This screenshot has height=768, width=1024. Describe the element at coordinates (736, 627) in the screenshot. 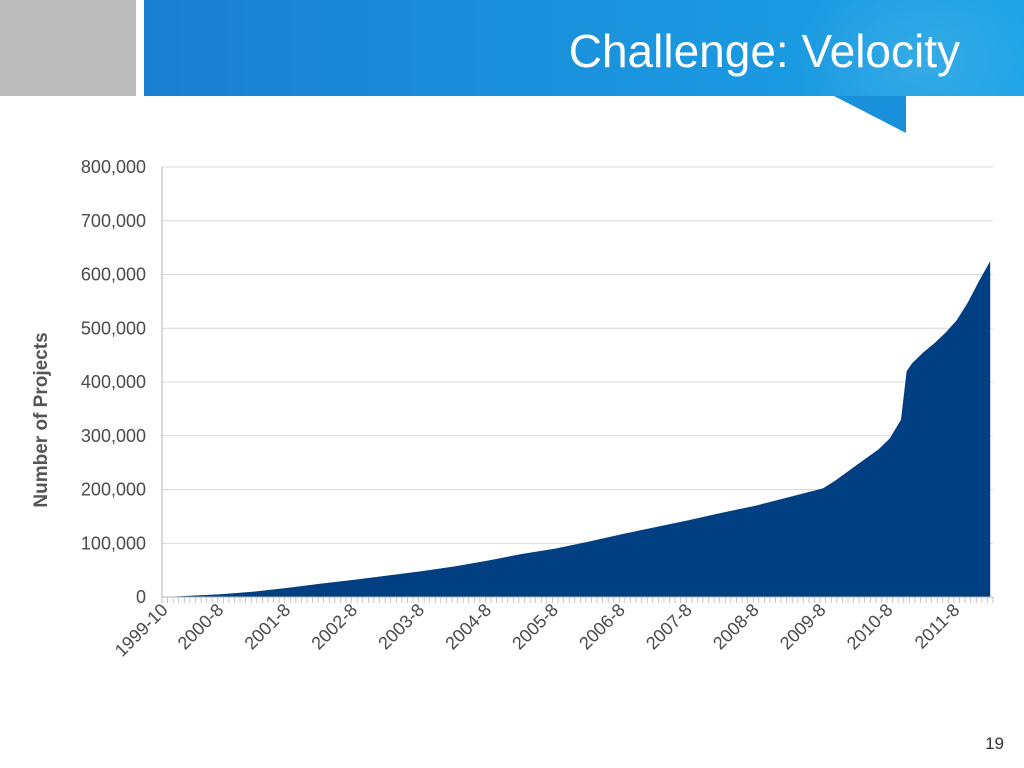

I see `x-tick-label: 2008-8` at that location.